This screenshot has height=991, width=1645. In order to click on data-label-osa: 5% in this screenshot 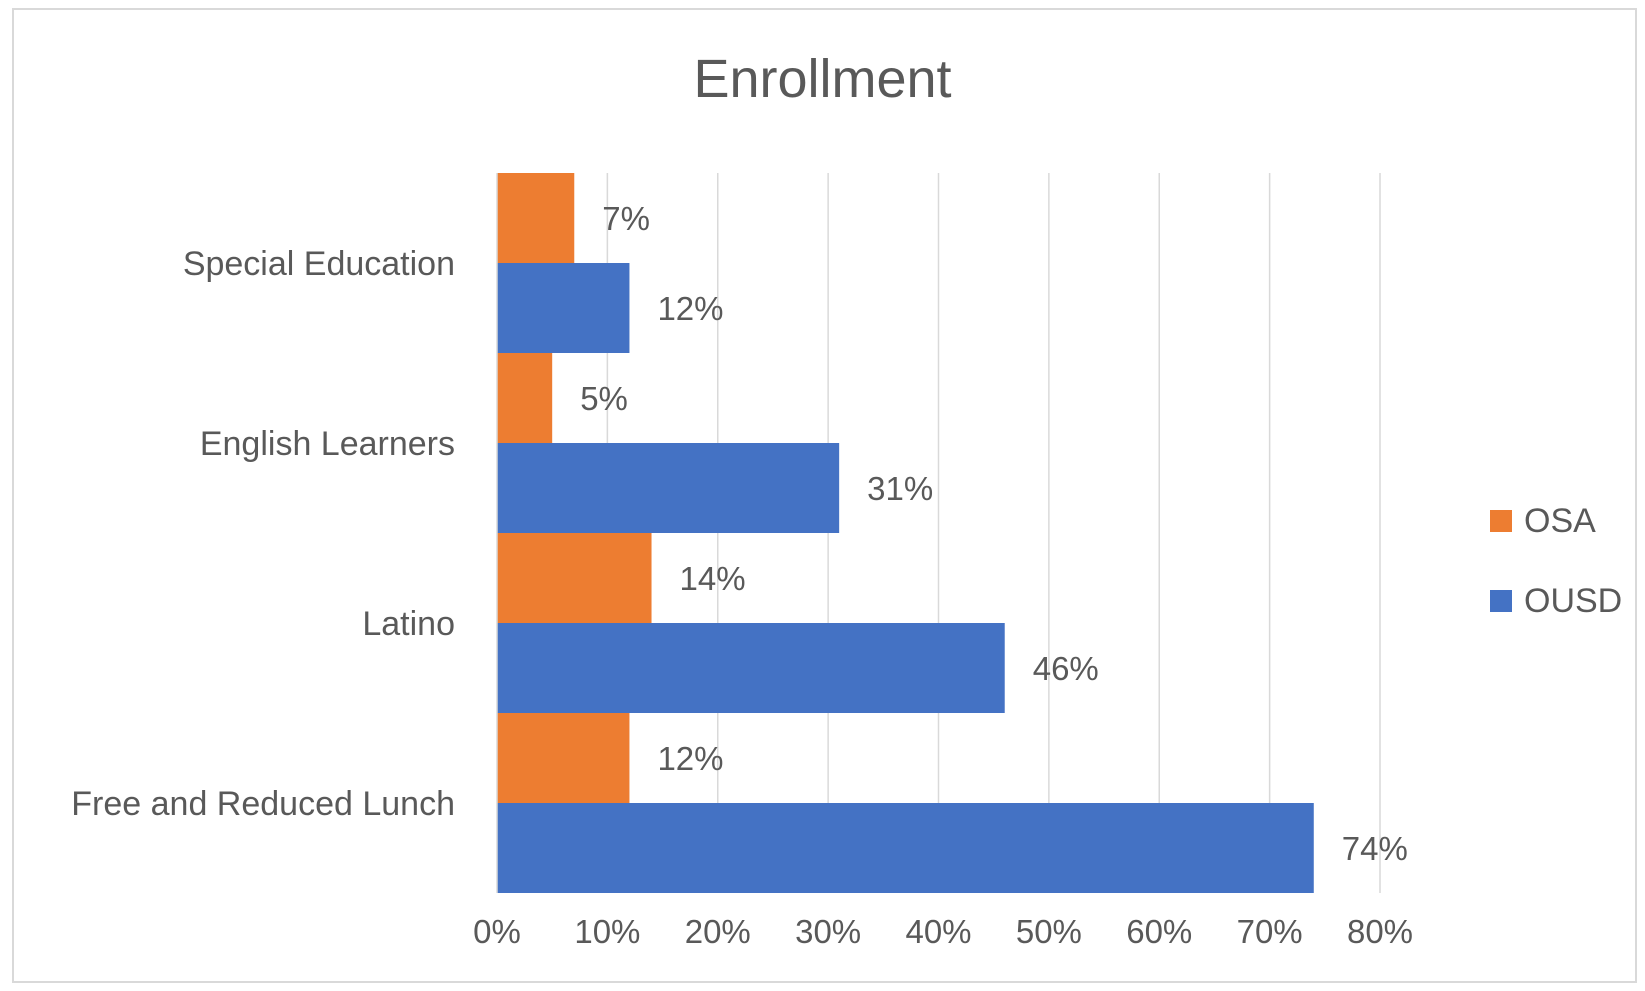, I will do `click(604, 398)`.